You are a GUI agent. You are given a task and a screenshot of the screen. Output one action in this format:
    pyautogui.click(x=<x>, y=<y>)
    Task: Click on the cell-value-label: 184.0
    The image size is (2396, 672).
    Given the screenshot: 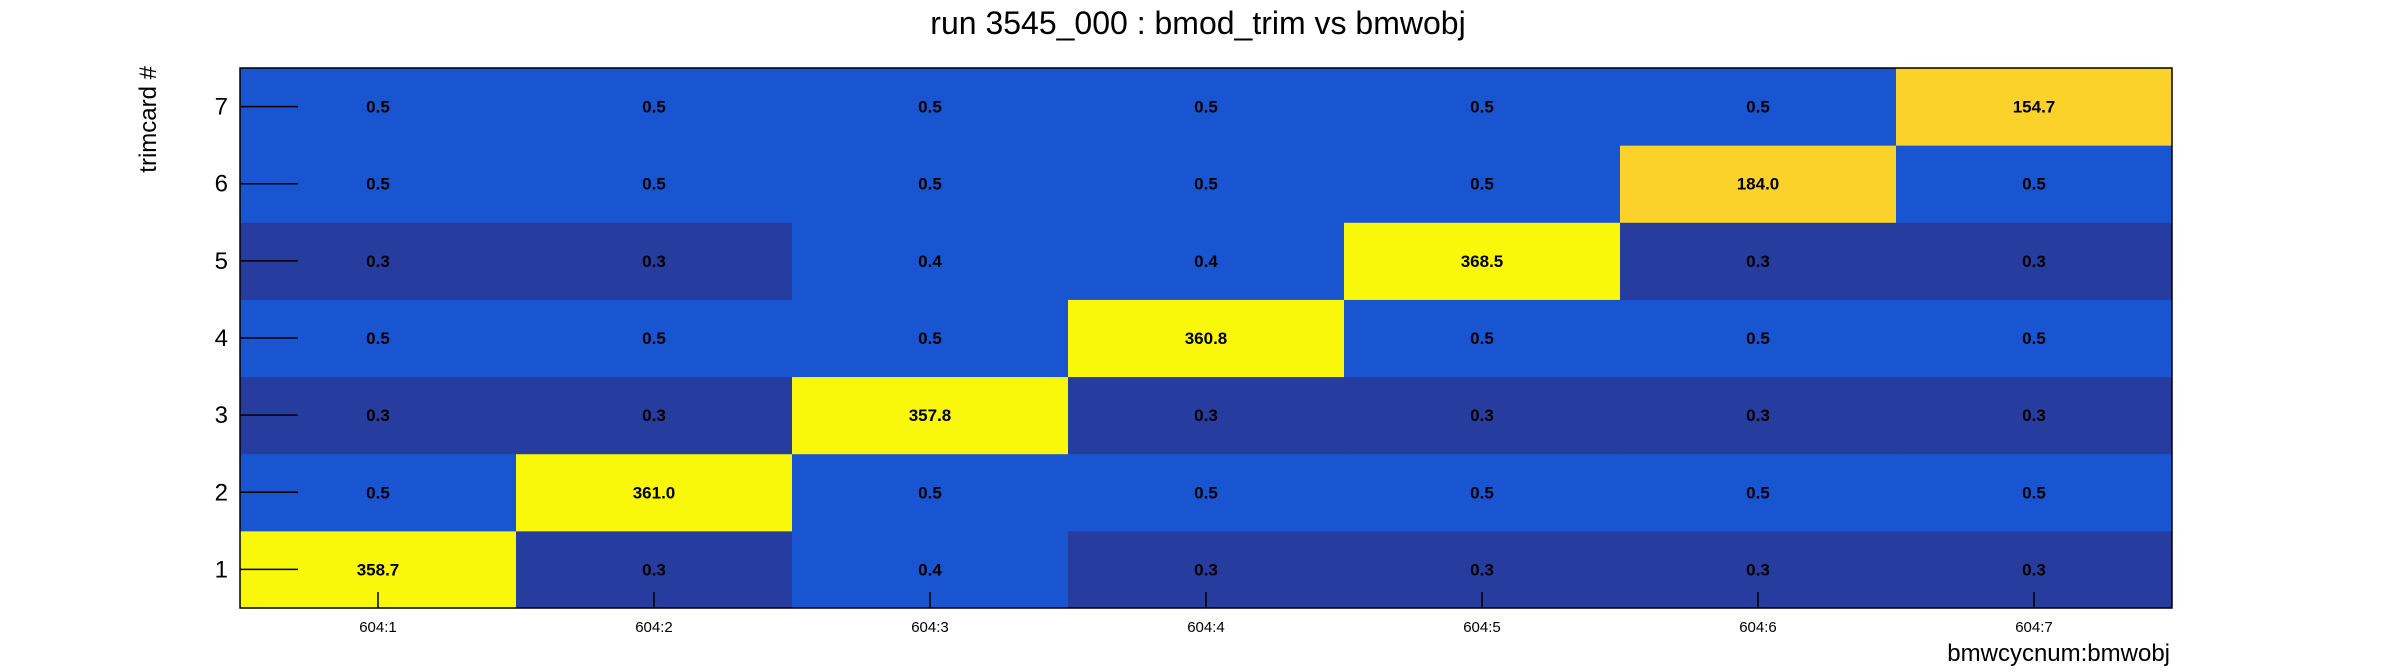 What is the action you would take?
    pyautogui.click(x=1758, y=184)
    